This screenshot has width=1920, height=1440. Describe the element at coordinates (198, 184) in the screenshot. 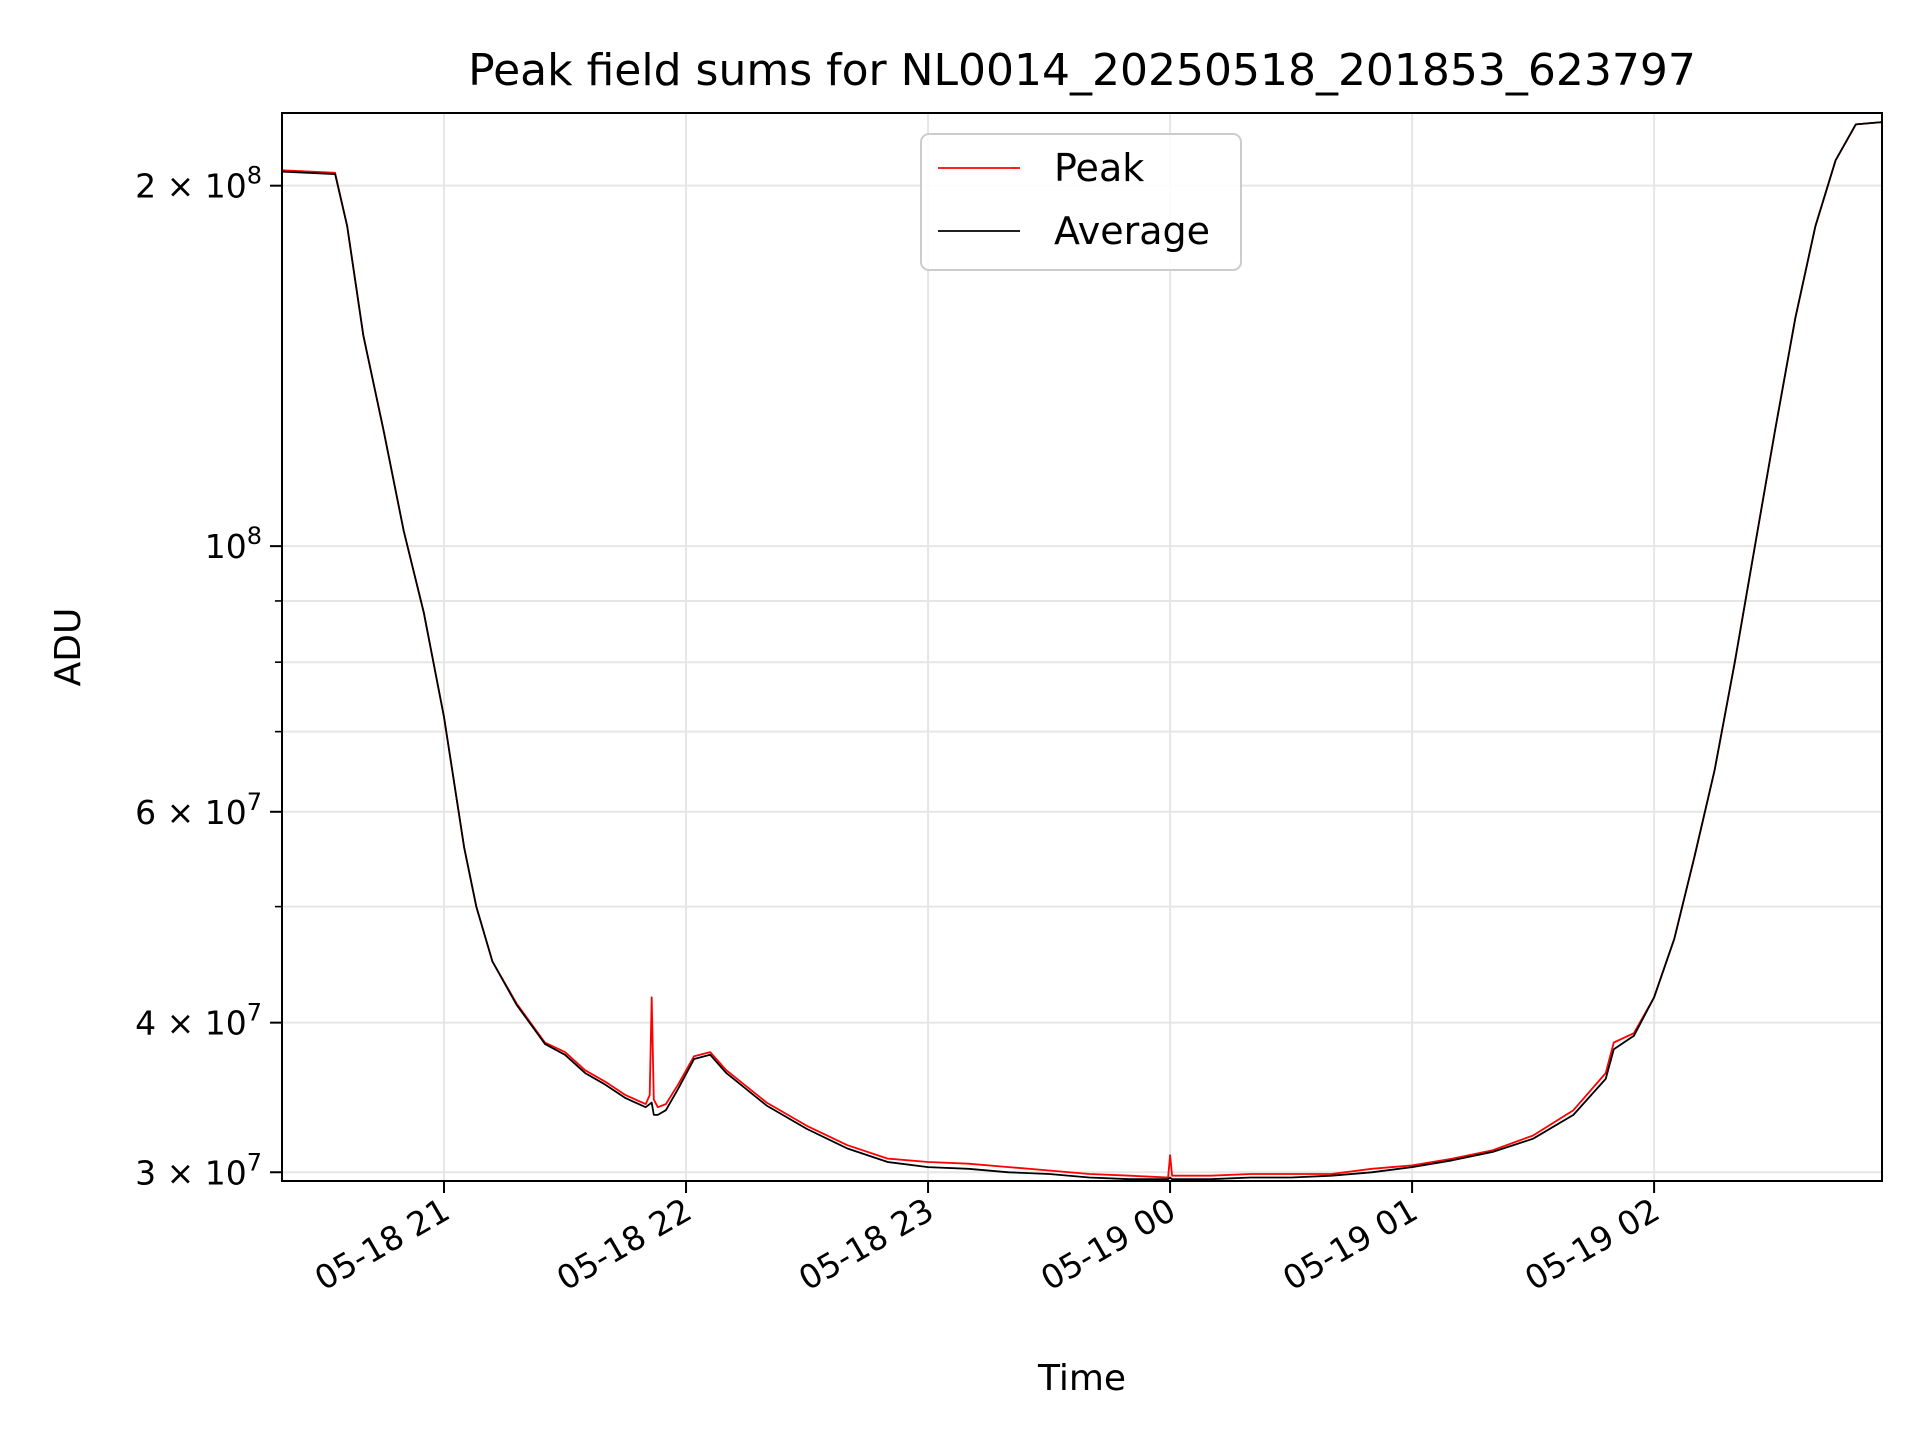

I see `y-tick-label: 2 × 108` at that location.